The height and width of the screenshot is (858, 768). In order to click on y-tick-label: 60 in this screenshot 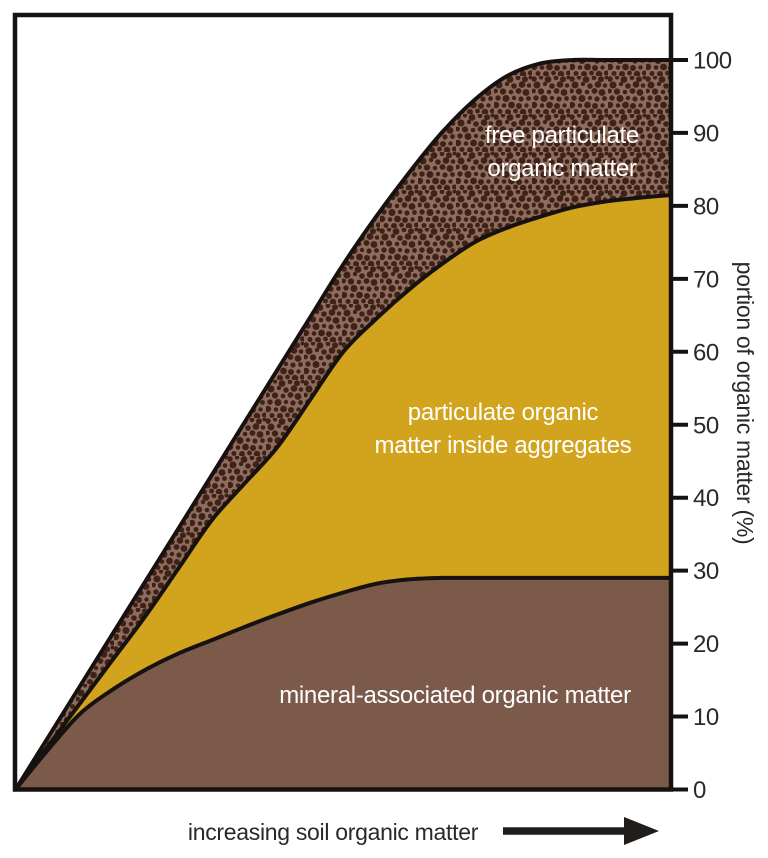, I will do `click(706, 352)`.